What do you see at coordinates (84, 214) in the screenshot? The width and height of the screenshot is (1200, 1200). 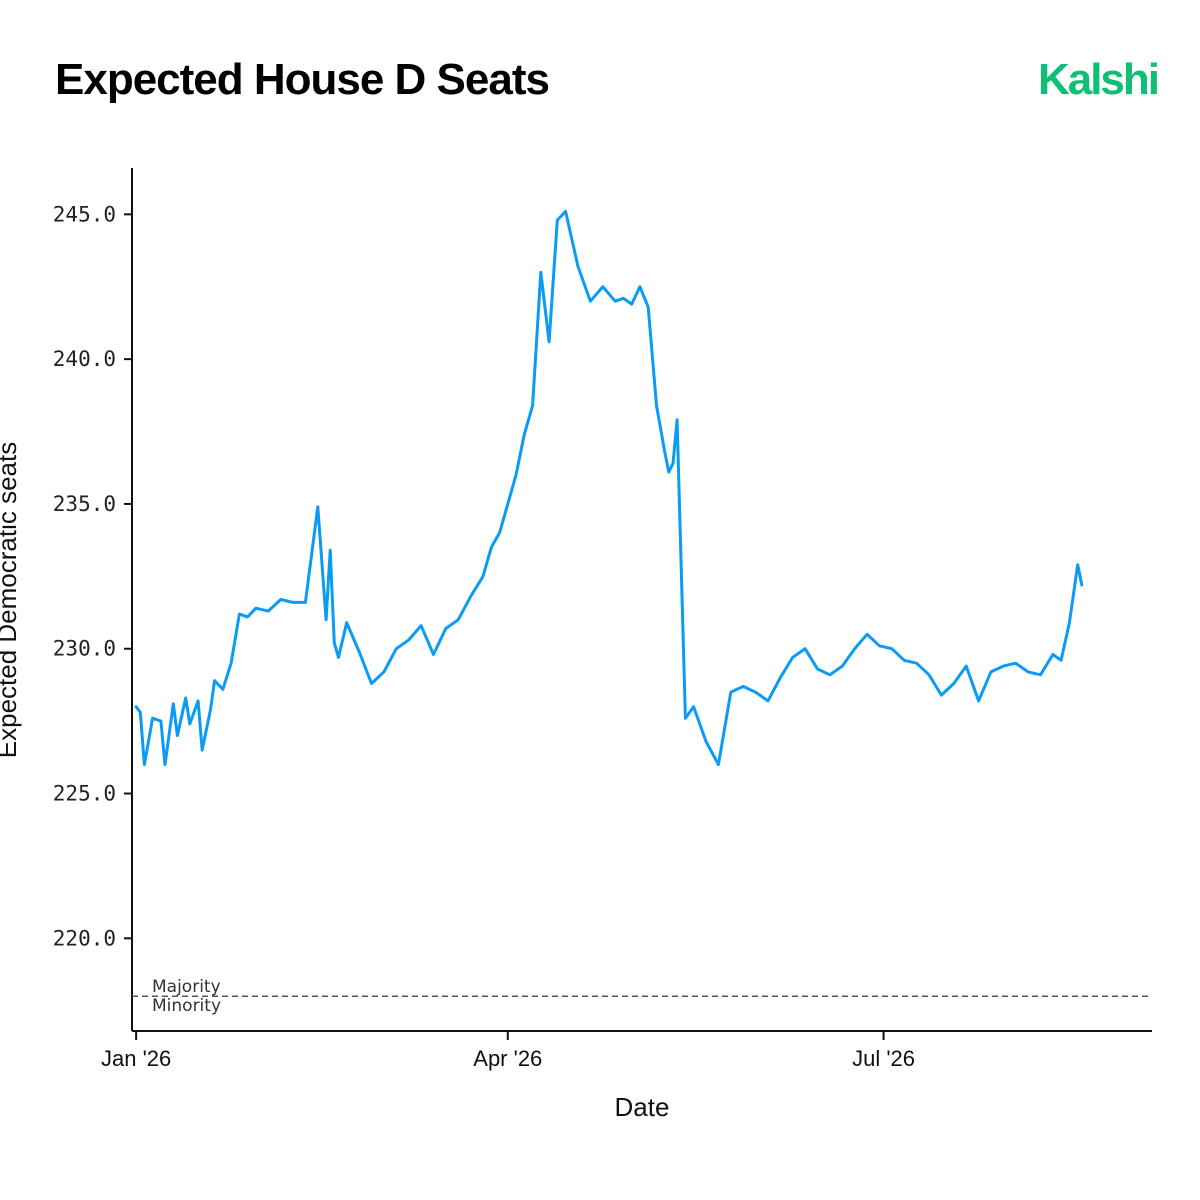 I see `y-tick-label: 245.0` at bounding box center [84, 214].